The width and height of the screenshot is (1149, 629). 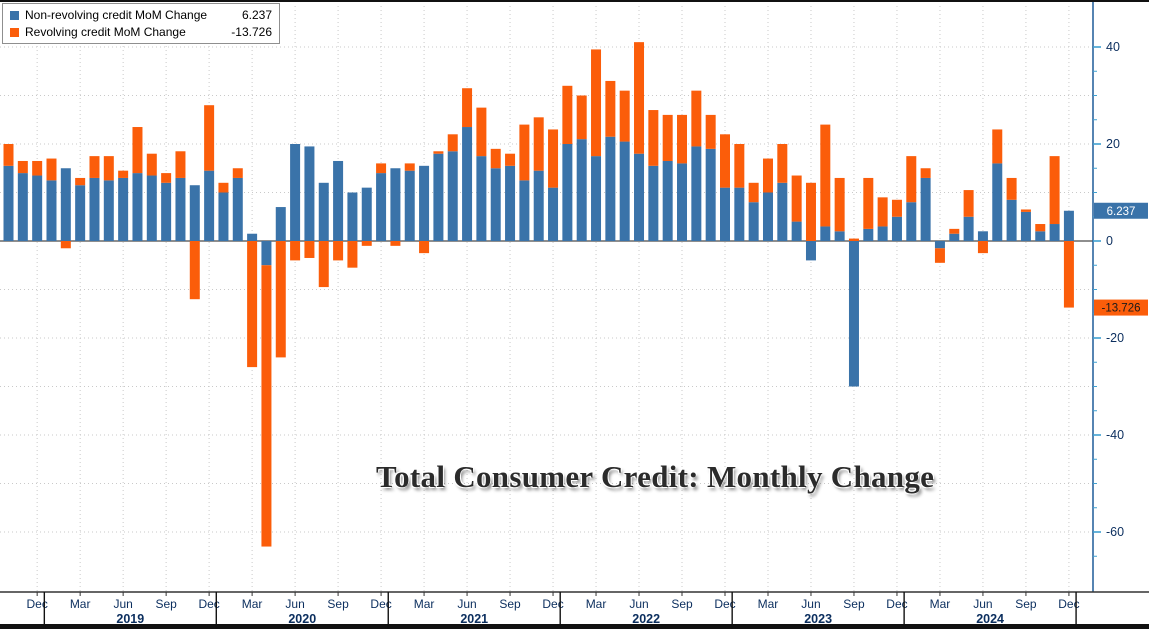 I want to click on x-axis-year-label: 2020, so click(x=302, y=619).